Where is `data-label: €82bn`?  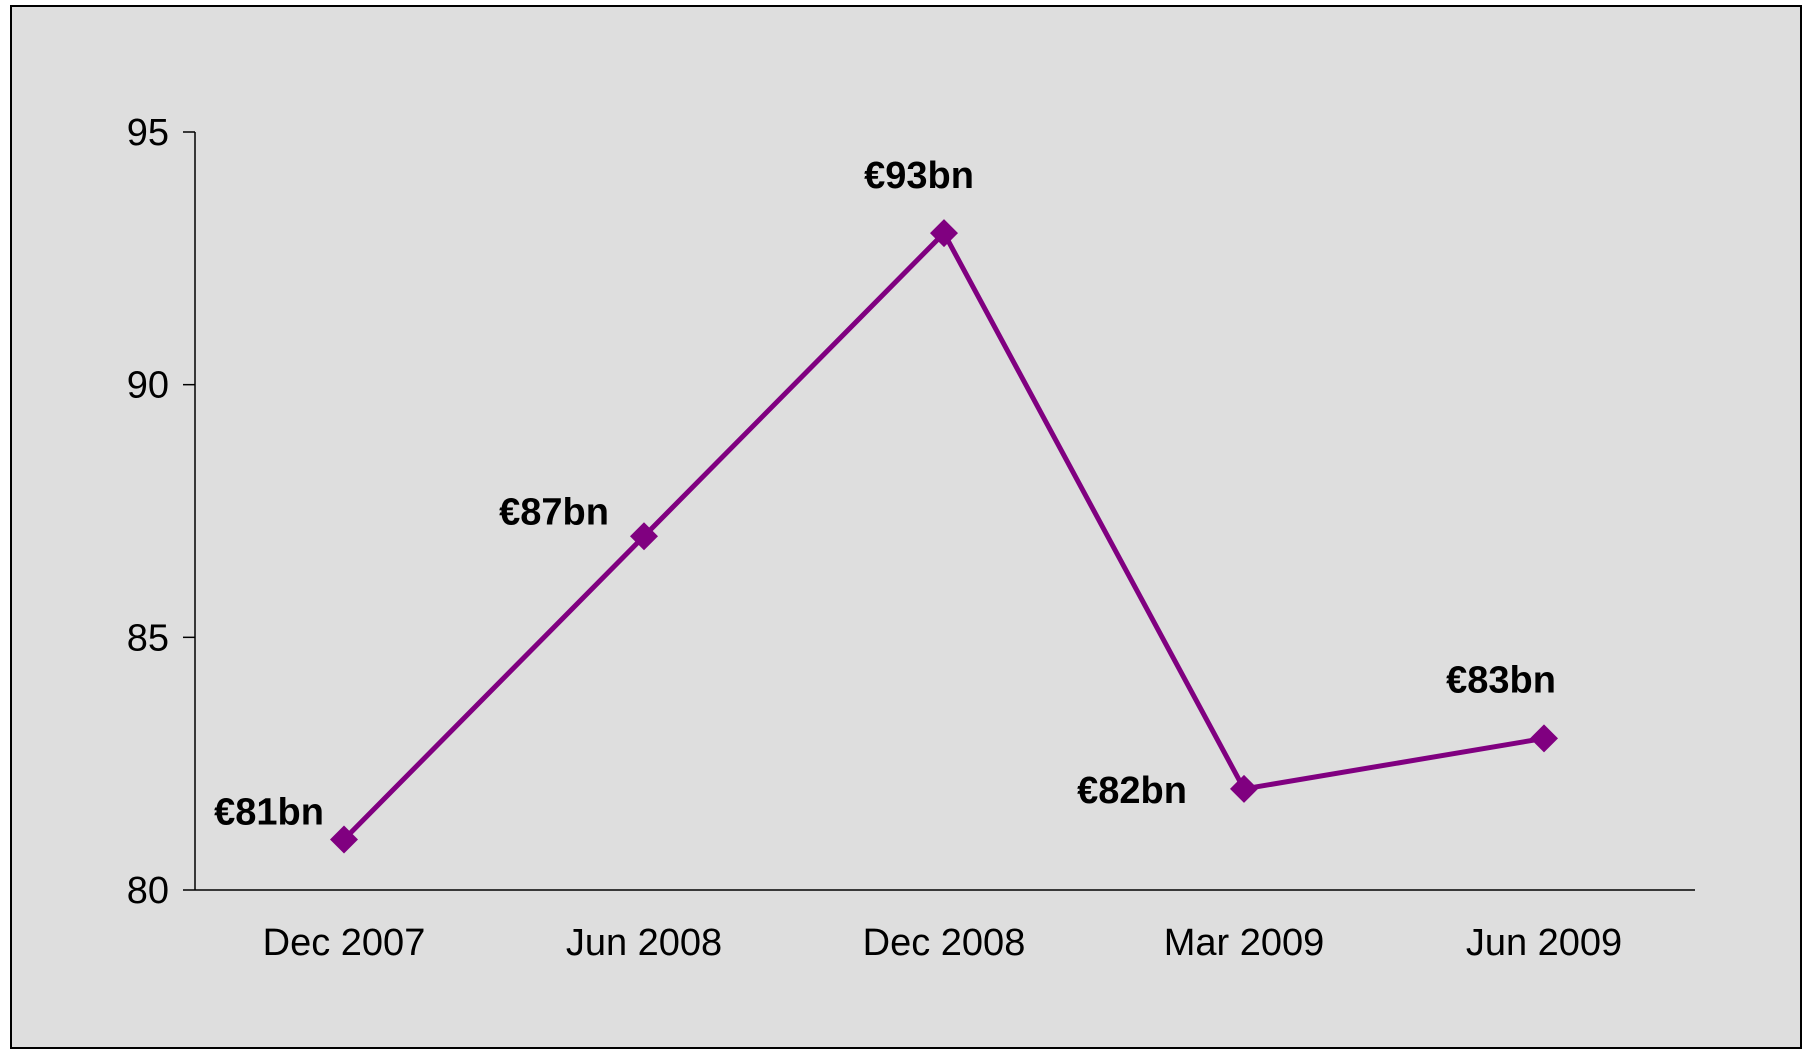 data-label: €82bn is located at coordinates (1132, 791).